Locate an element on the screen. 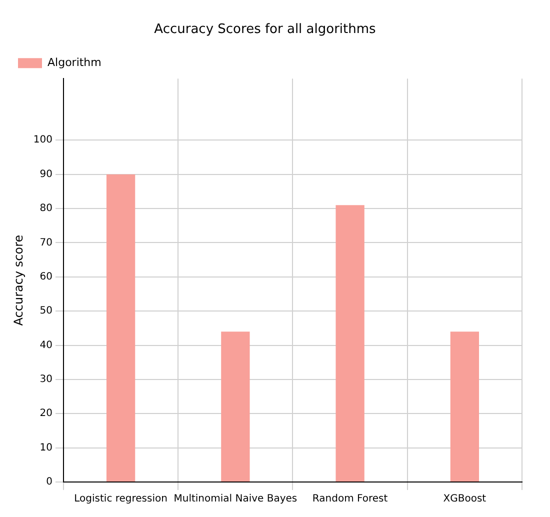 The width and height of the screenshot is (550, 517). x-tick-label: XGBoost is located at coordinates (464, 499).